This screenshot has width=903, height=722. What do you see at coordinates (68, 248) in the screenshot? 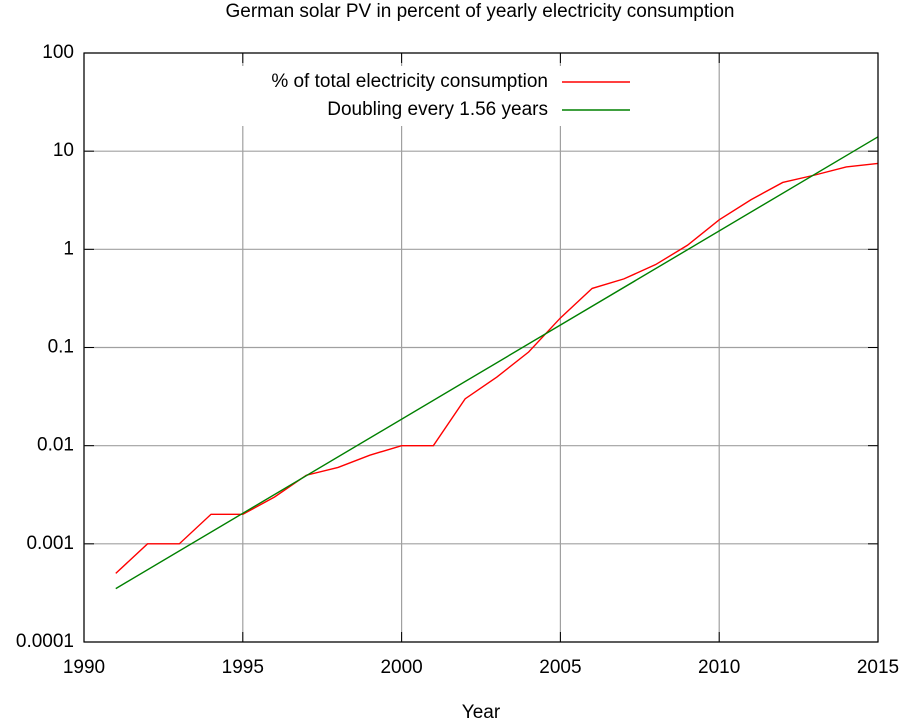
I see `y-tick-label: 1` at bounding box center [68, 248].